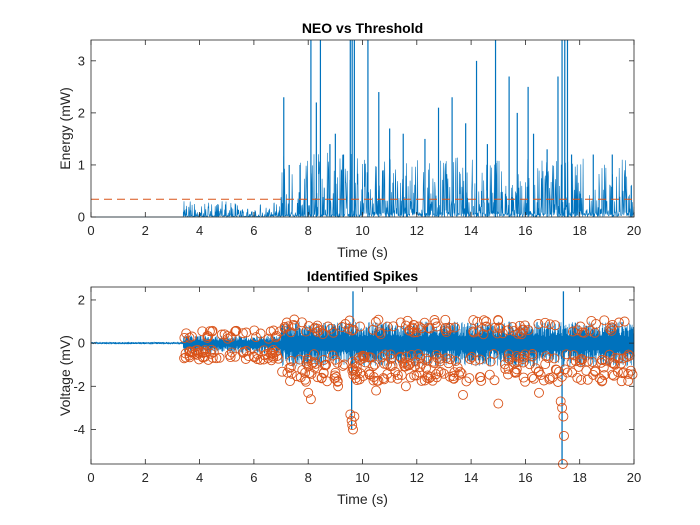  Describe the element at coordinates (579, 477) in the screenshot. I see `x-tick-label: 18` at that location.